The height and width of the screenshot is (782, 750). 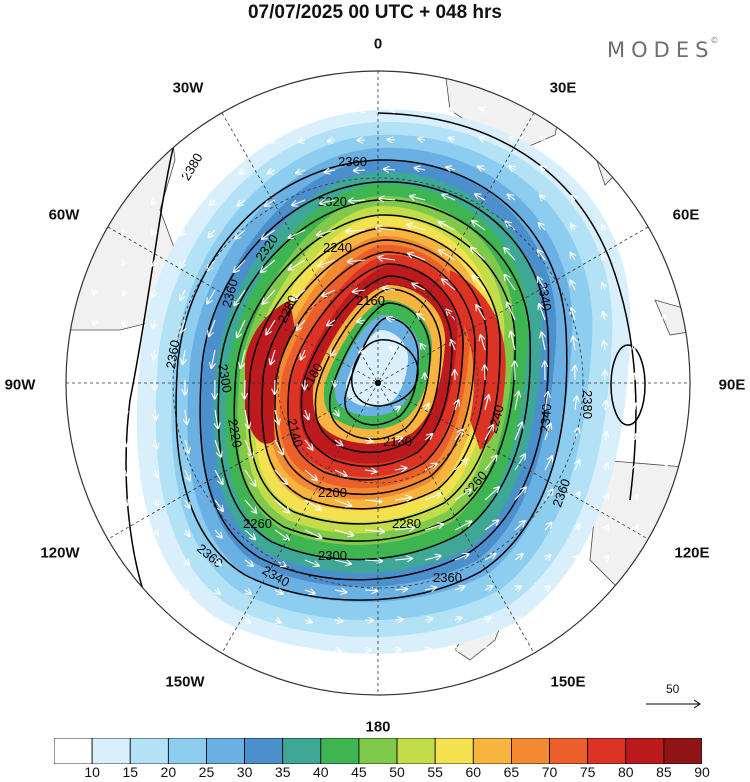 What do you see at coordinates (321, 772) in the screenshot?
I see `colorbar-tick-label: 40` at bounding box center [321, 772].